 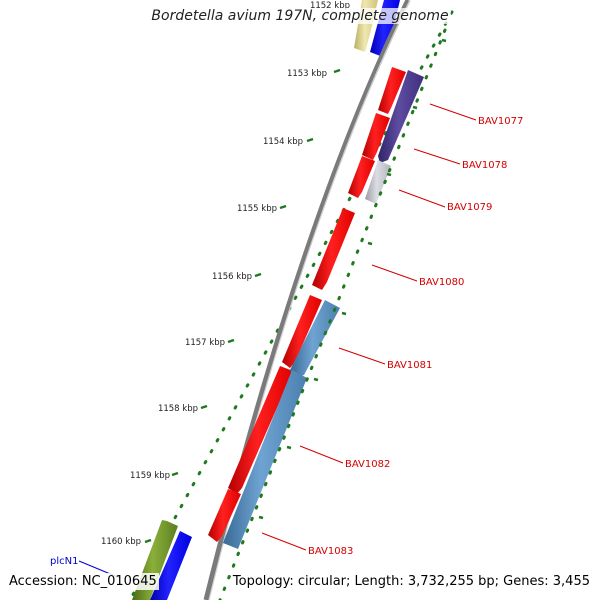 What do you see at coordinates (437, 156) in the screenshot?
I see `leader-bav1078` at bounding box center [437, 156].